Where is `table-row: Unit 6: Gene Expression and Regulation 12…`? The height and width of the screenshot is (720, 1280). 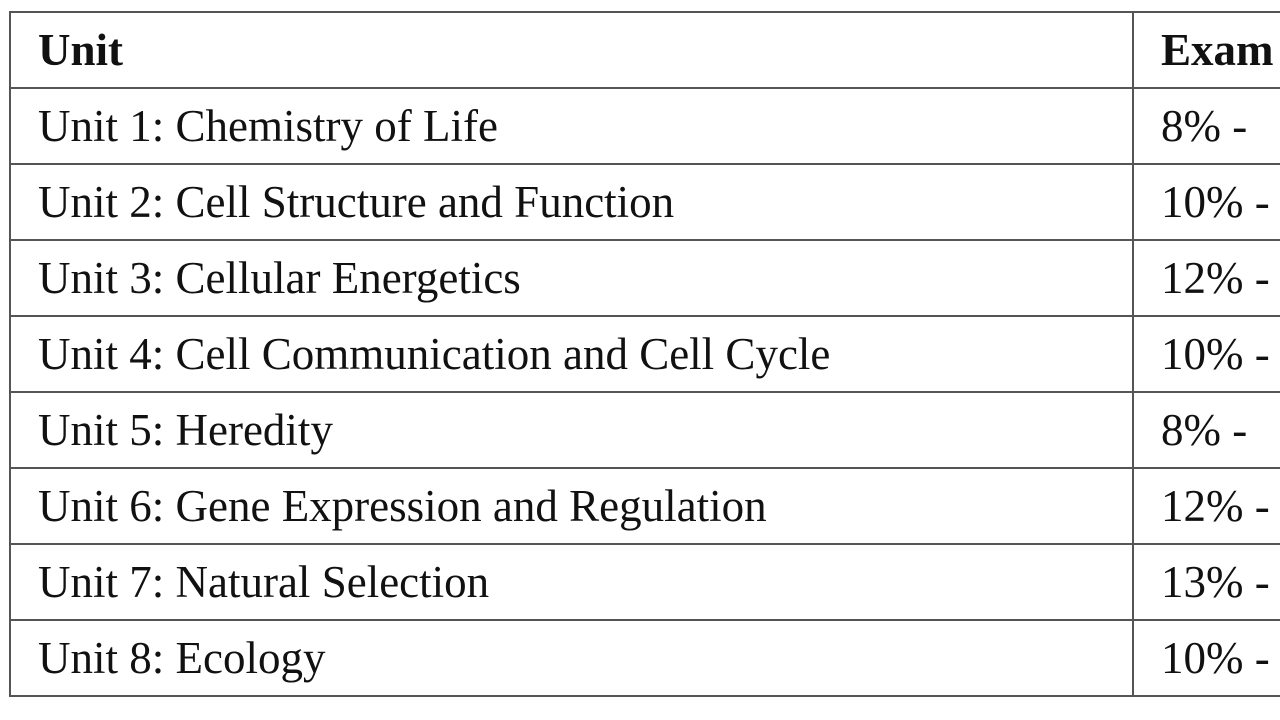
table-row: Unit 6: Gene Expression and Regulation 12… is located at coordinates (644, 506).